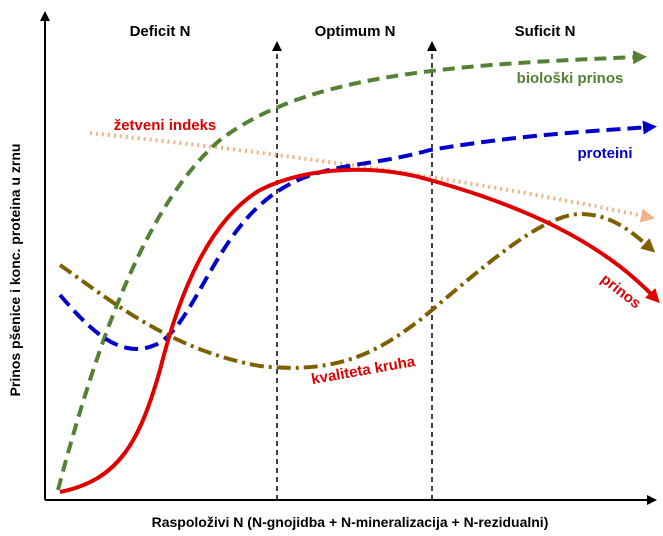 This screenshot has width=663, height=536. I want to click on curve-label: kvaliteta kruha, so click(363, 370).